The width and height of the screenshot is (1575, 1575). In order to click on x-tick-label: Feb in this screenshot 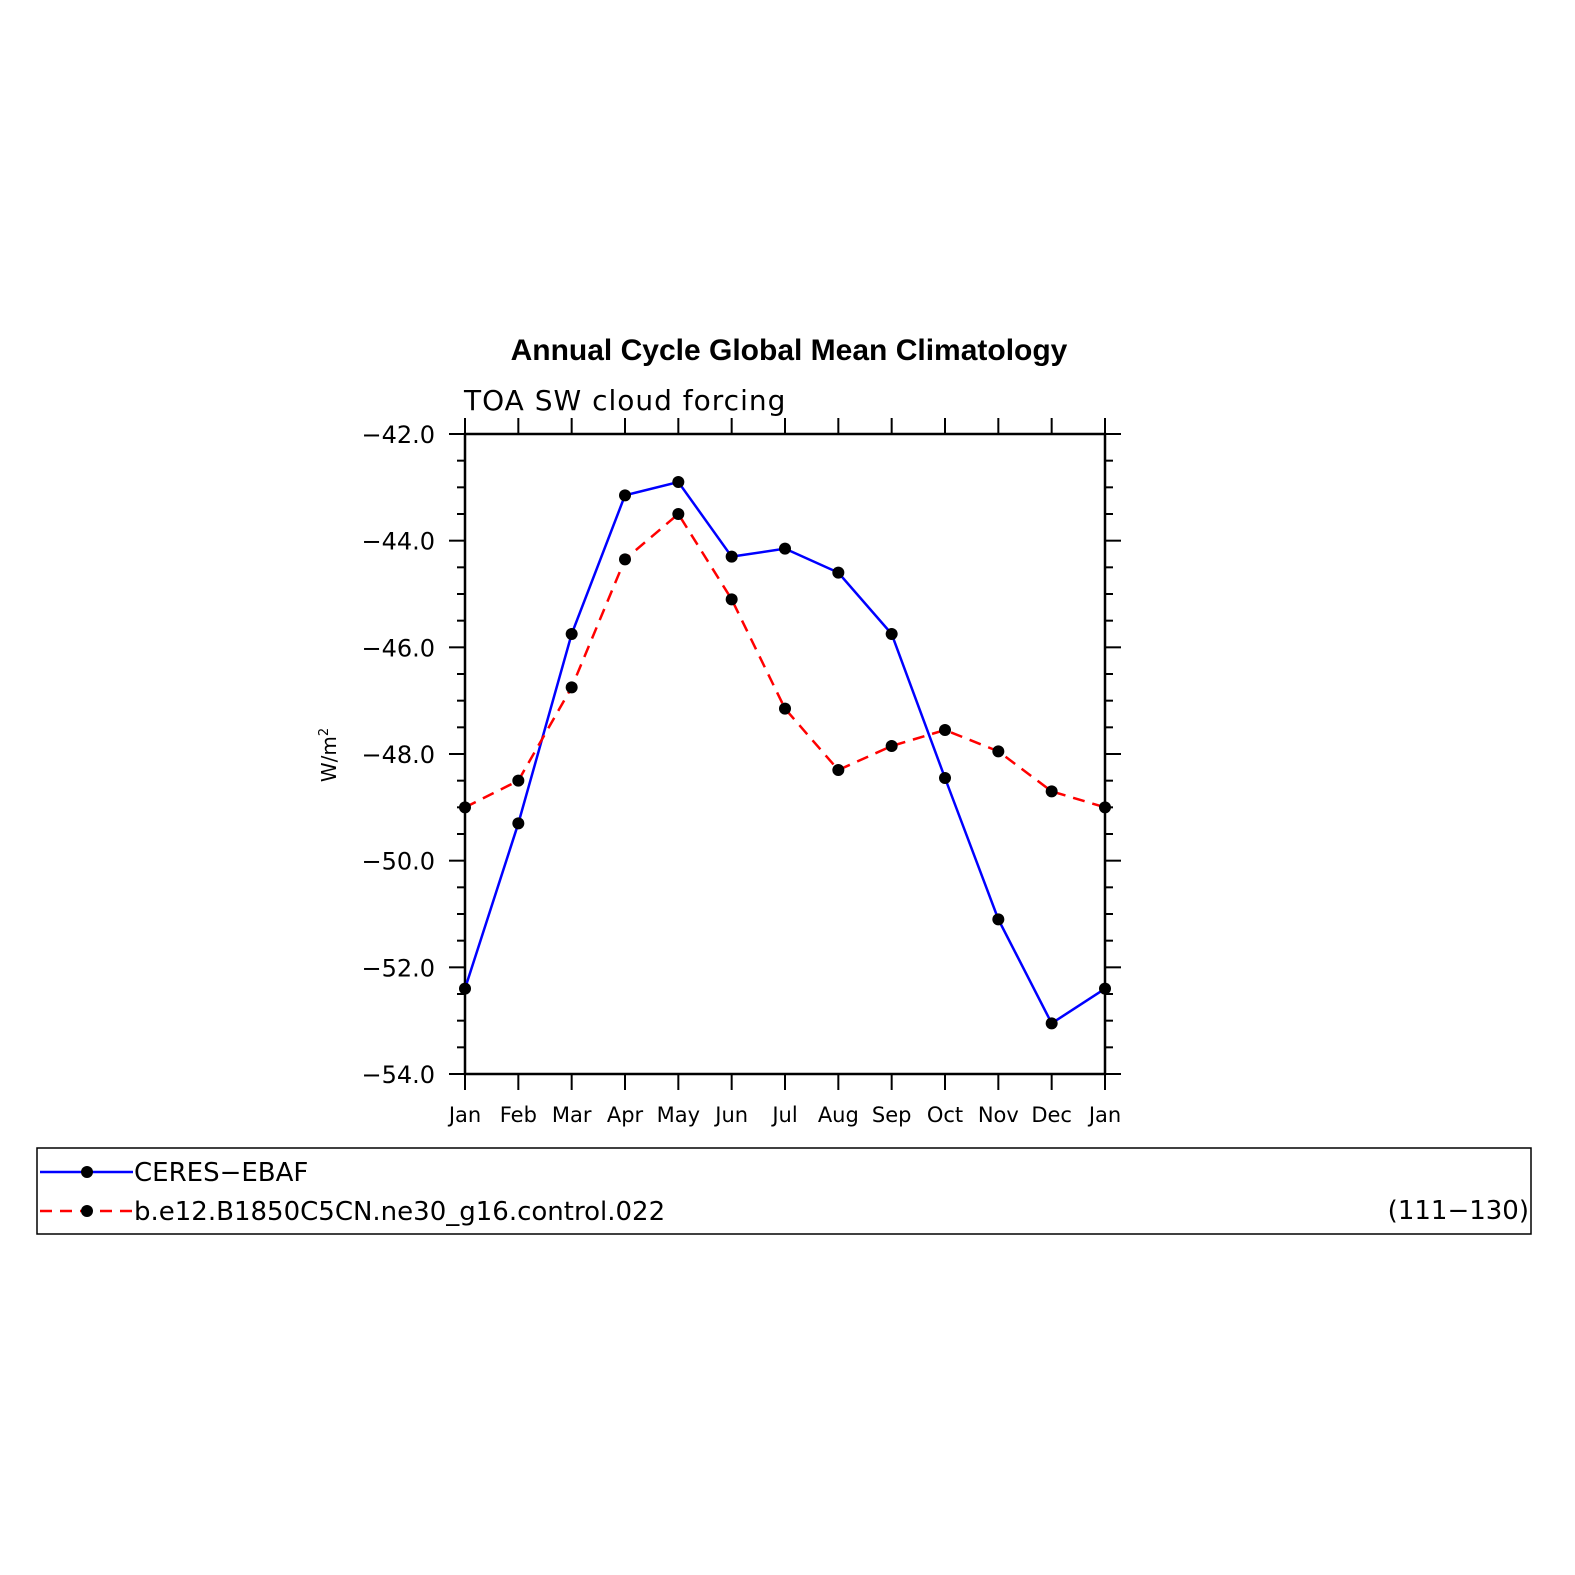, I will do `click(518, 1115)`.